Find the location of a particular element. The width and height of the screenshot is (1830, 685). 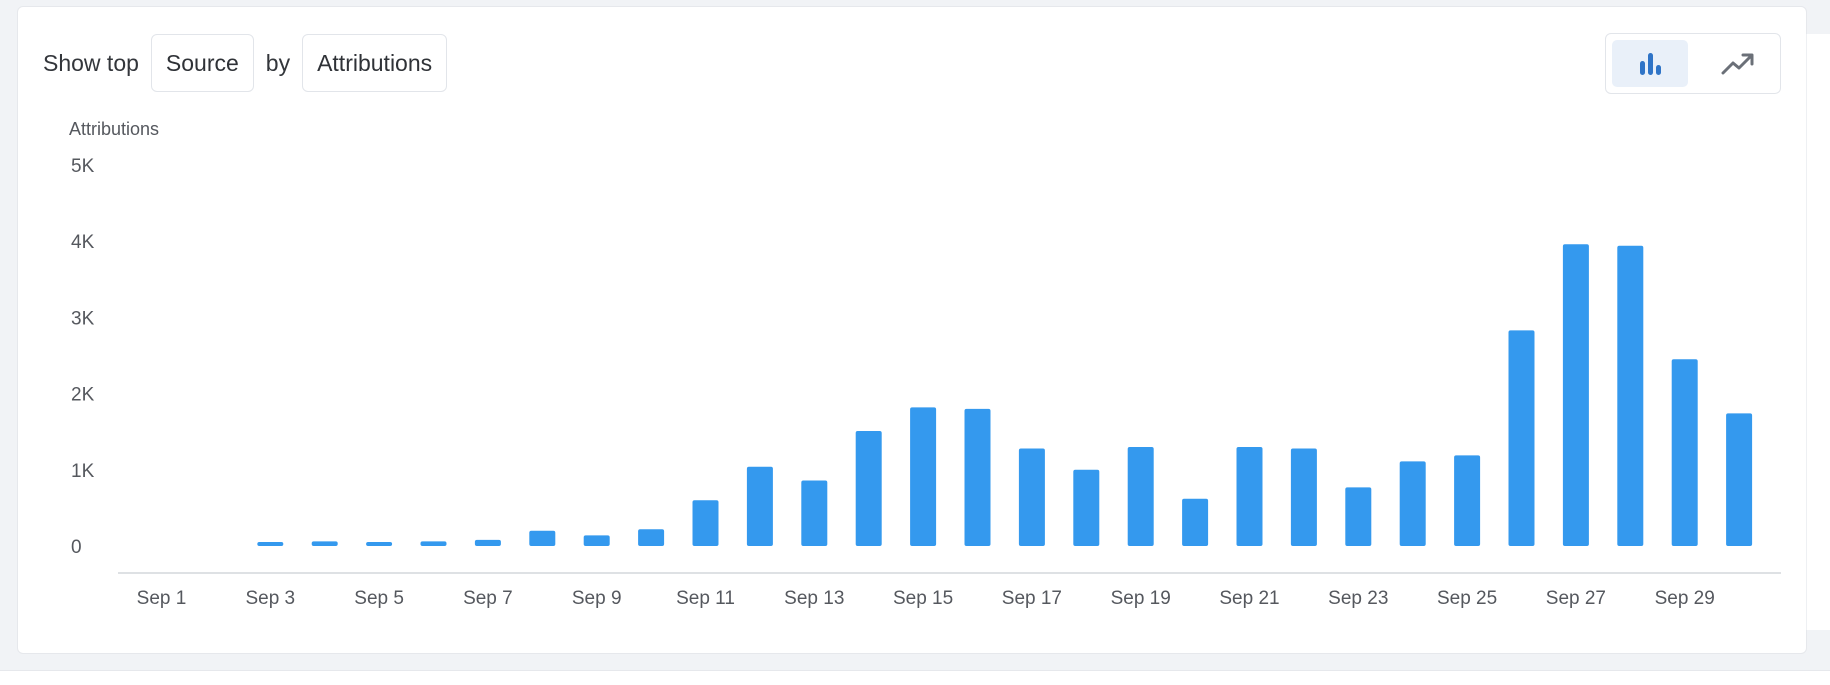

x-tick-label: Sep 11 is located at coordinates (705, 598).